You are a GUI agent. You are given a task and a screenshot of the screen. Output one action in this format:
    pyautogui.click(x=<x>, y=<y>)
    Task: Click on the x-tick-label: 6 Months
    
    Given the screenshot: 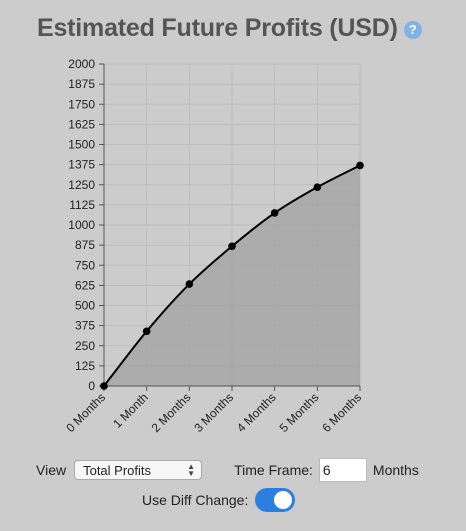 What is the action you would take?
    pyautogui.click(x=341, y=412)
    